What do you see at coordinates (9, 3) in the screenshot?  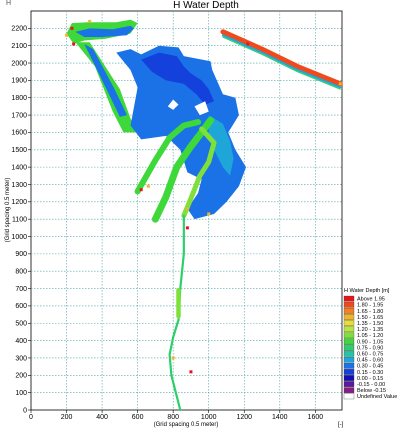 I see `corner-label: H` at bounding box center [9, 3].